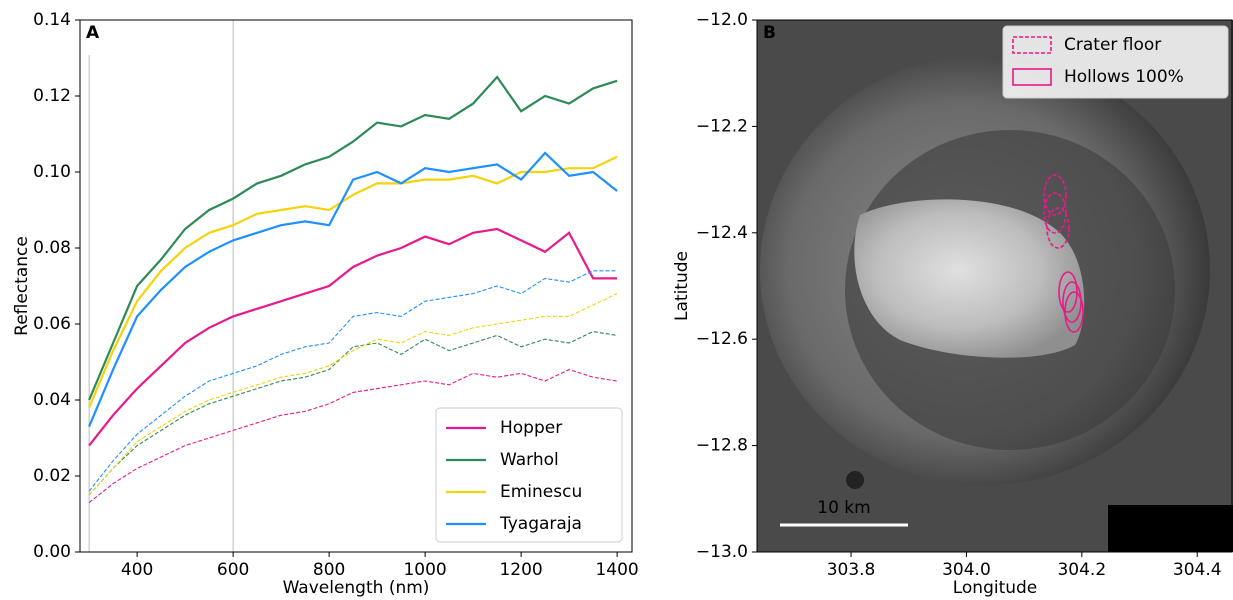 The width and height of the screenshot is (1233, 600). I want to click on y-tick-label: 0.14, so click(52, 20).